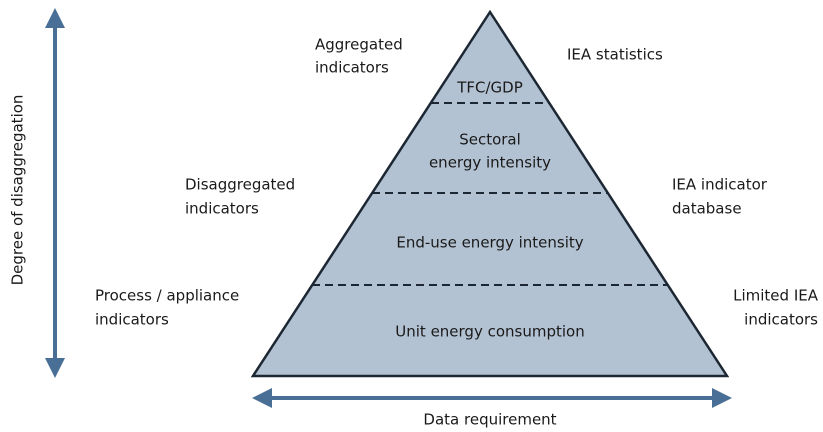 This screenshot has width=823, height=432. I want to click on level-label: Unit energy consumption, so click(489, 332).